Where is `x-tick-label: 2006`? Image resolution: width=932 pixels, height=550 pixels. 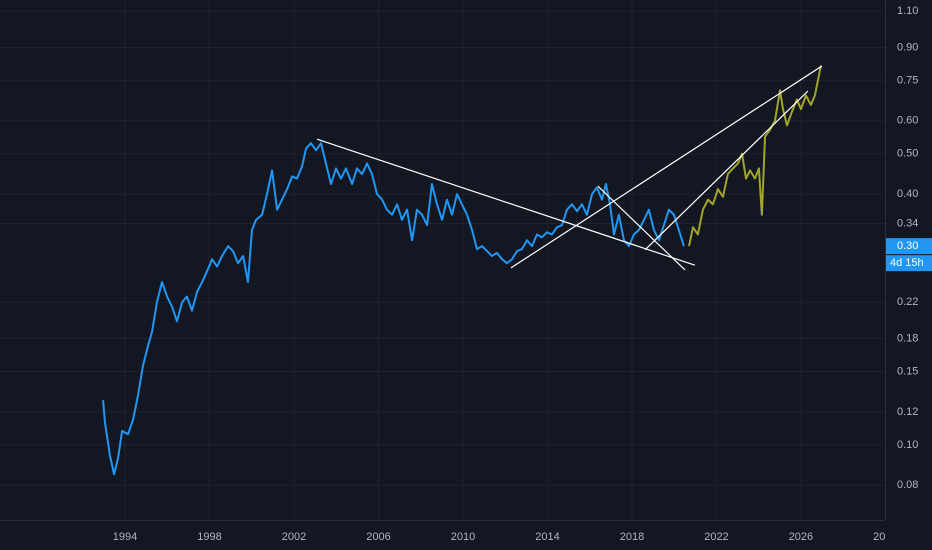
x-tick-label: 2006 is located at coordinates (378, 537).